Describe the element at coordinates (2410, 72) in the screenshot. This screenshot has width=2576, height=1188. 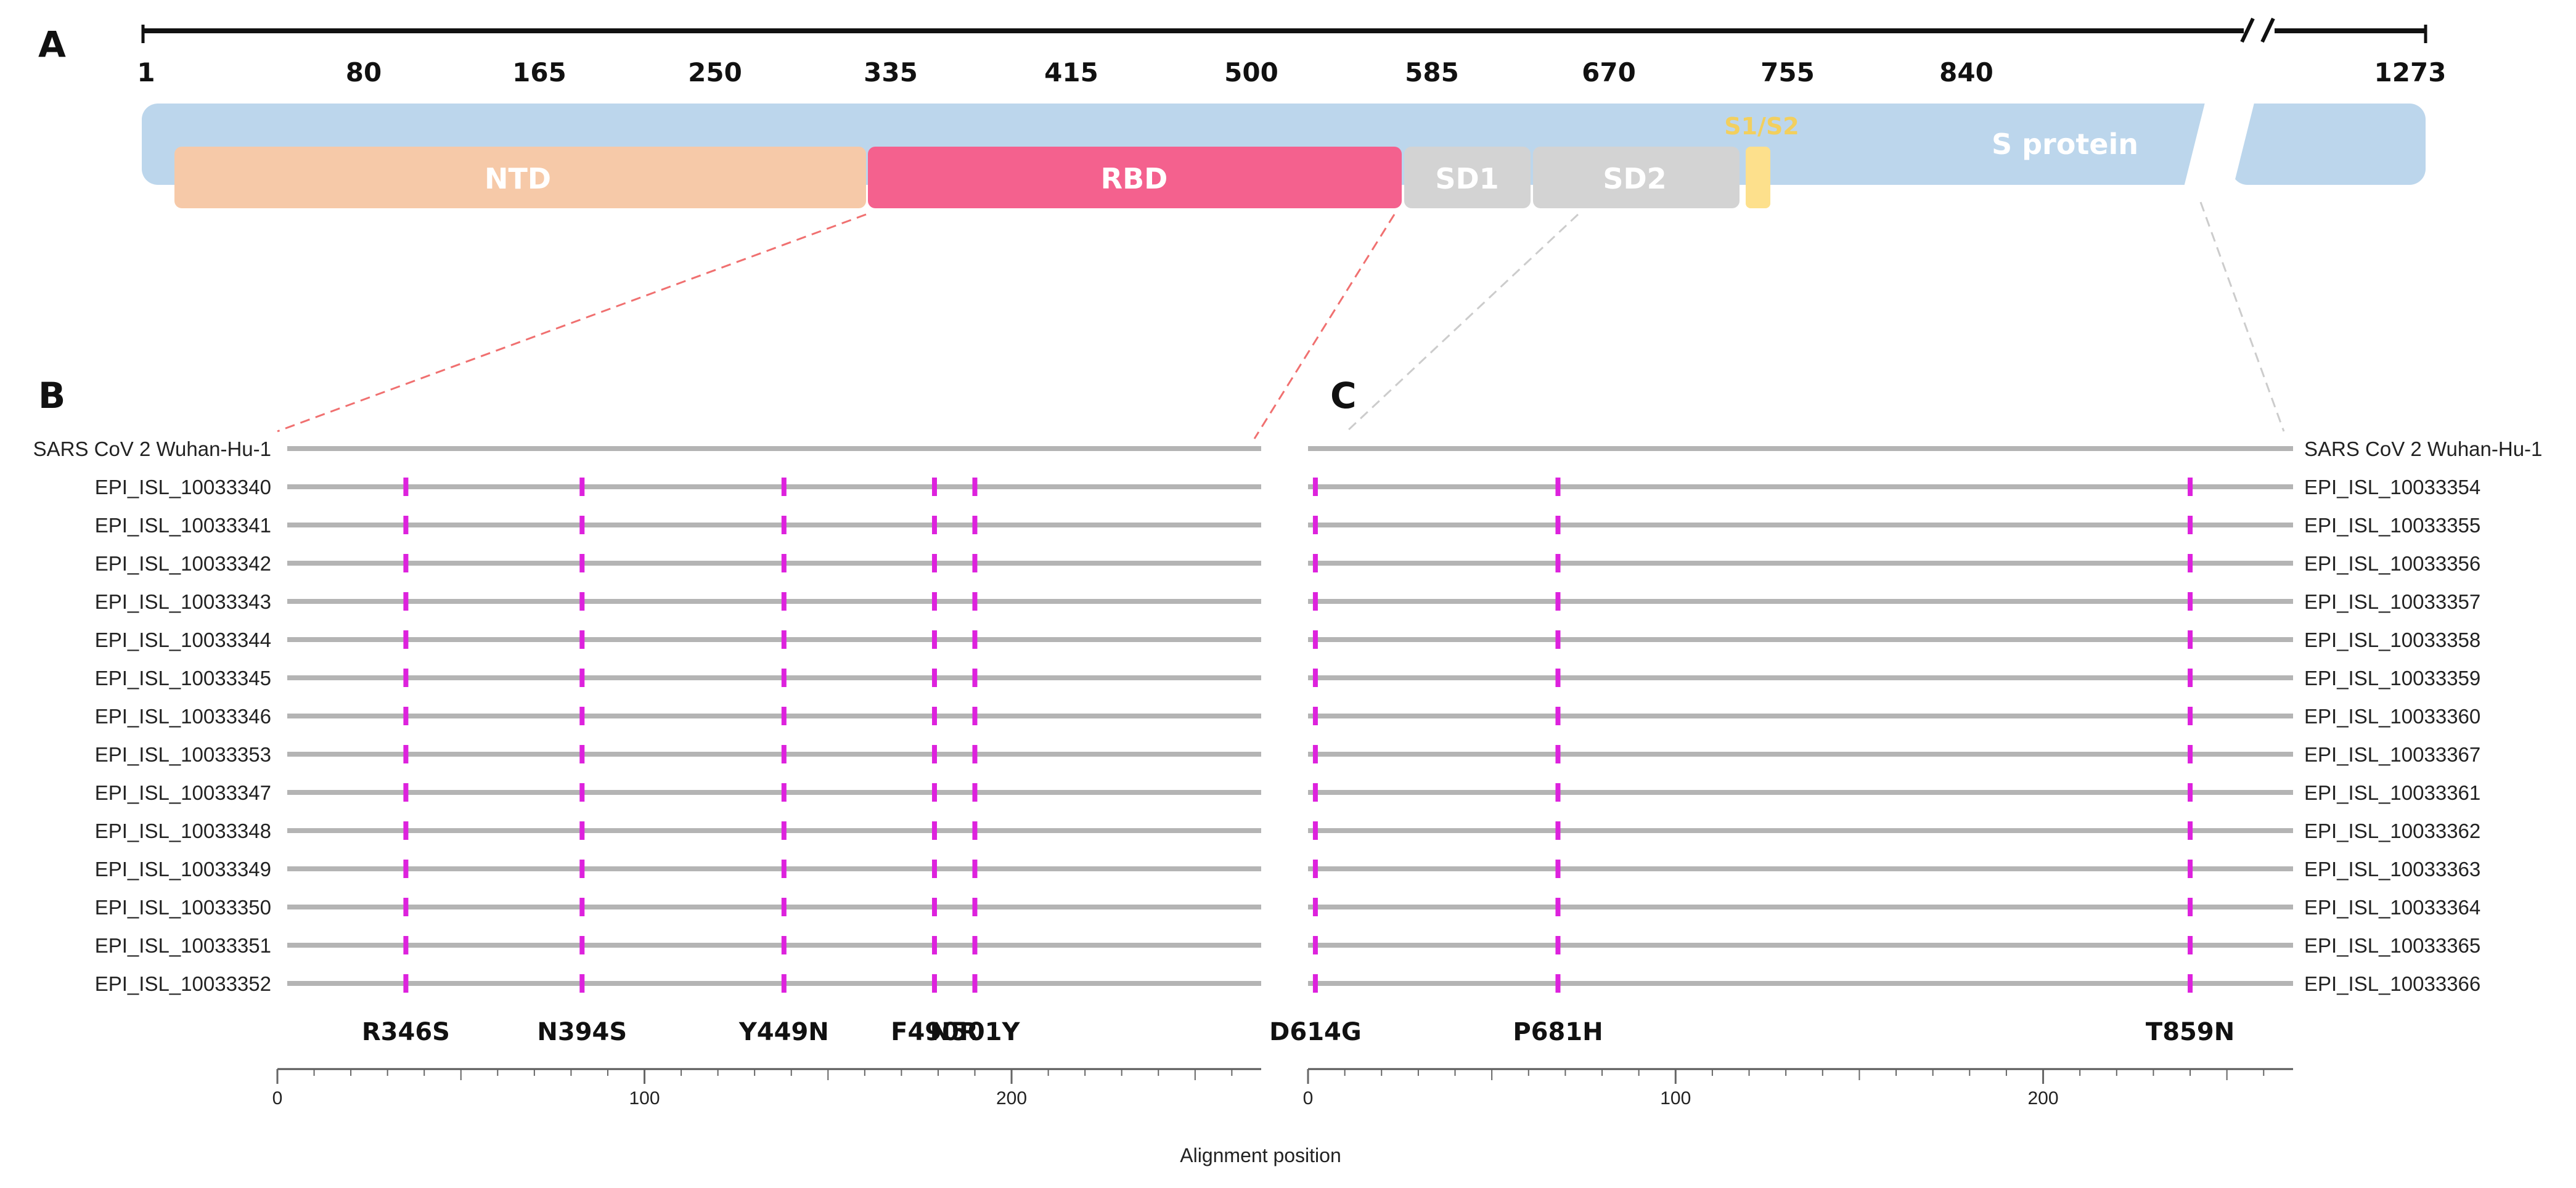
I see `ruler-label: 1273` at that location.